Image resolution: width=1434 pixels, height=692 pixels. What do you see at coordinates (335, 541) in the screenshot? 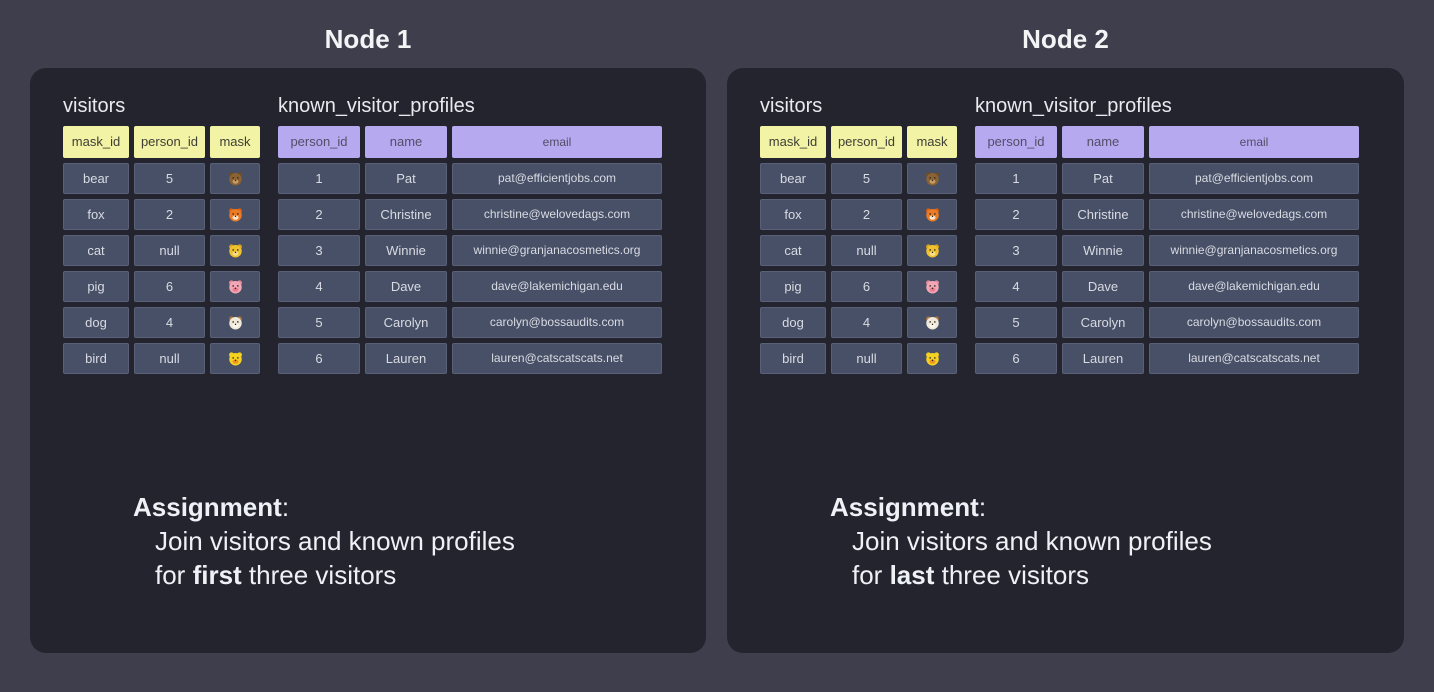
I see `assignment-line1: Join visitors and known profiles` at bounding box center [335, 541].